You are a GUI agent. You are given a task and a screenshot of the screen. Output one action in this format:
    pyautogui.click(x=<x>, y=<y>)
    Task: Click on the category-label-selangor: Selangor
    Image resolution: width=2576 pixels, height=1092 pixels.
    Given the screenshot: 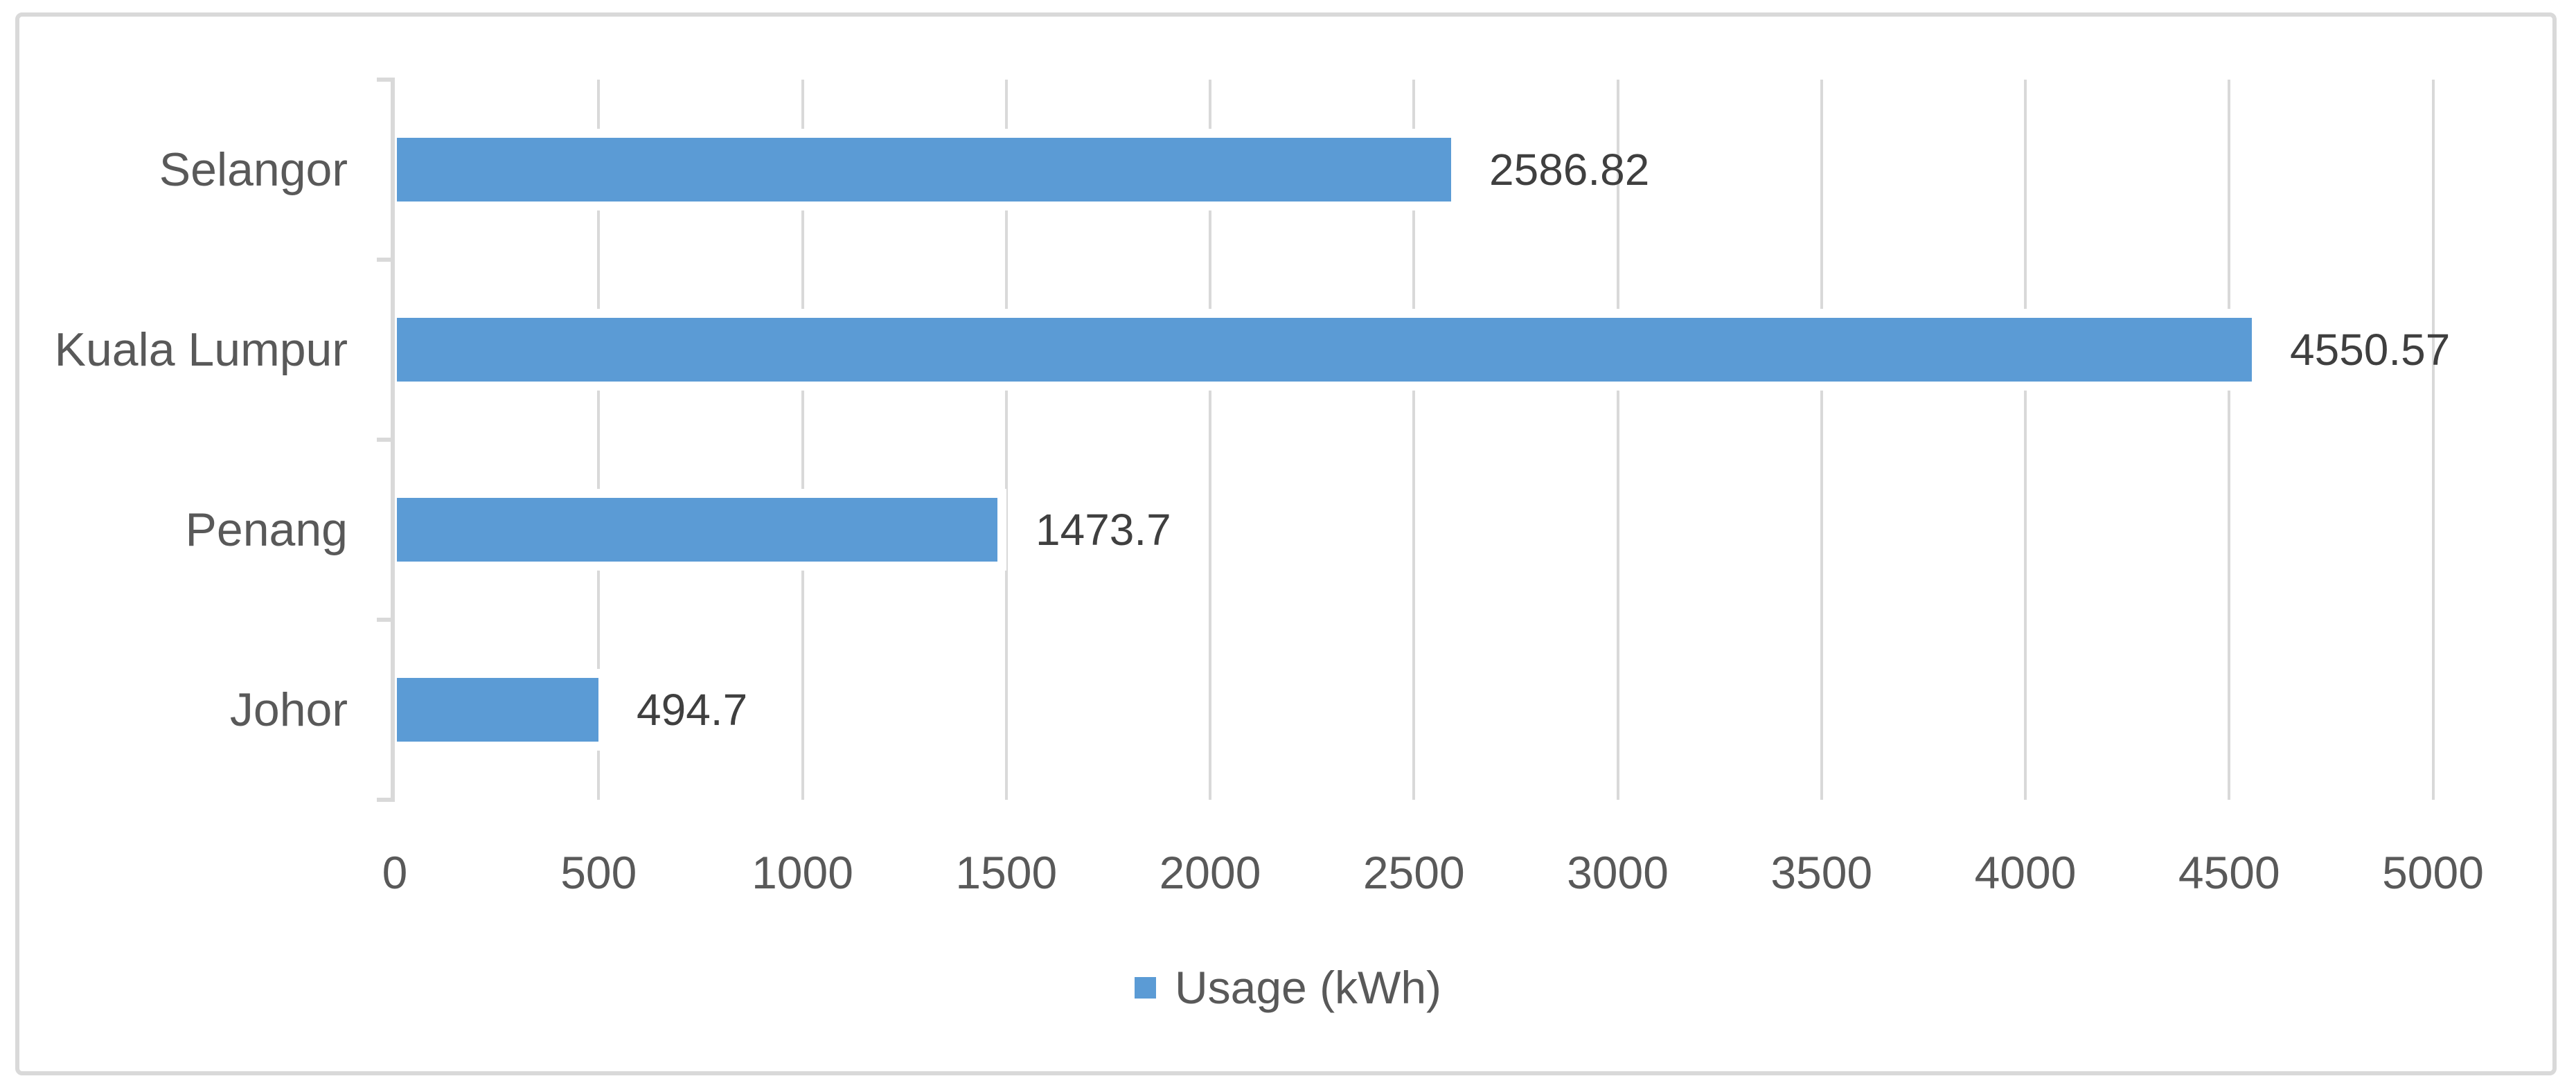 What is the action you would take?
    pyautogui.click(x=253, y=169)
    